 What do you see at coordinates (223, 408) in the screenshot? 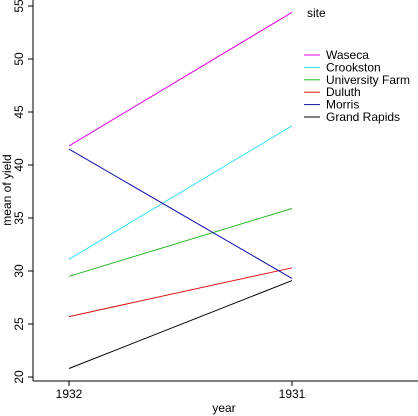
I see `x-axis-label: year` at bounding box center [223, 408].